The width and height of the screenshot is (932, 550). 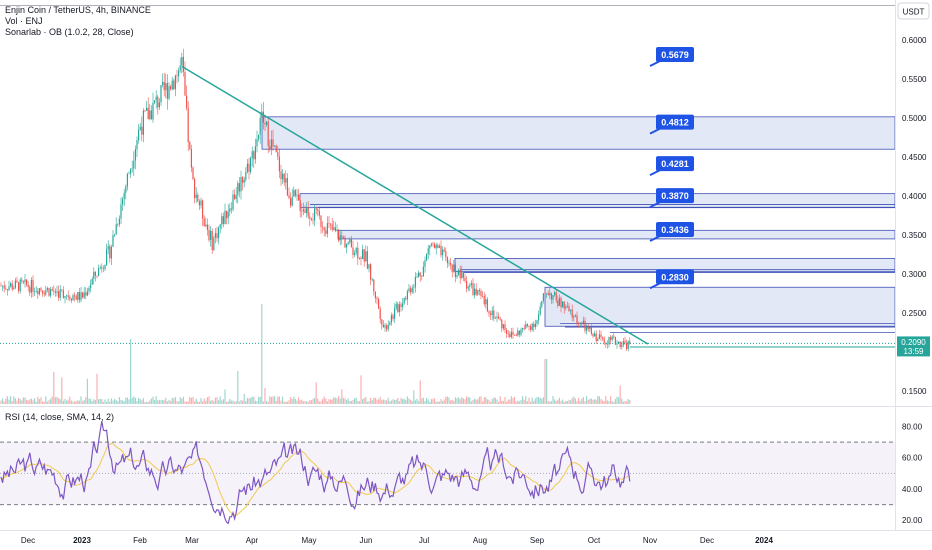 I want to click on chart-title: Enjin Coin / TetherUS, 4h, BINANCE, so click(x=78, y=10).